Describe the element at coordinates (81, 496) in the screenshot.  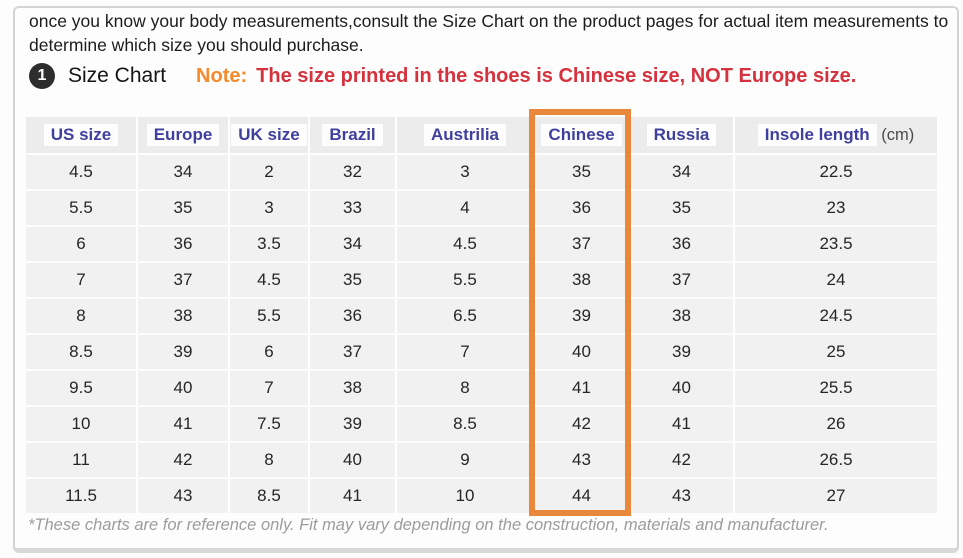
I see `table-cell: 11.5` at that location.